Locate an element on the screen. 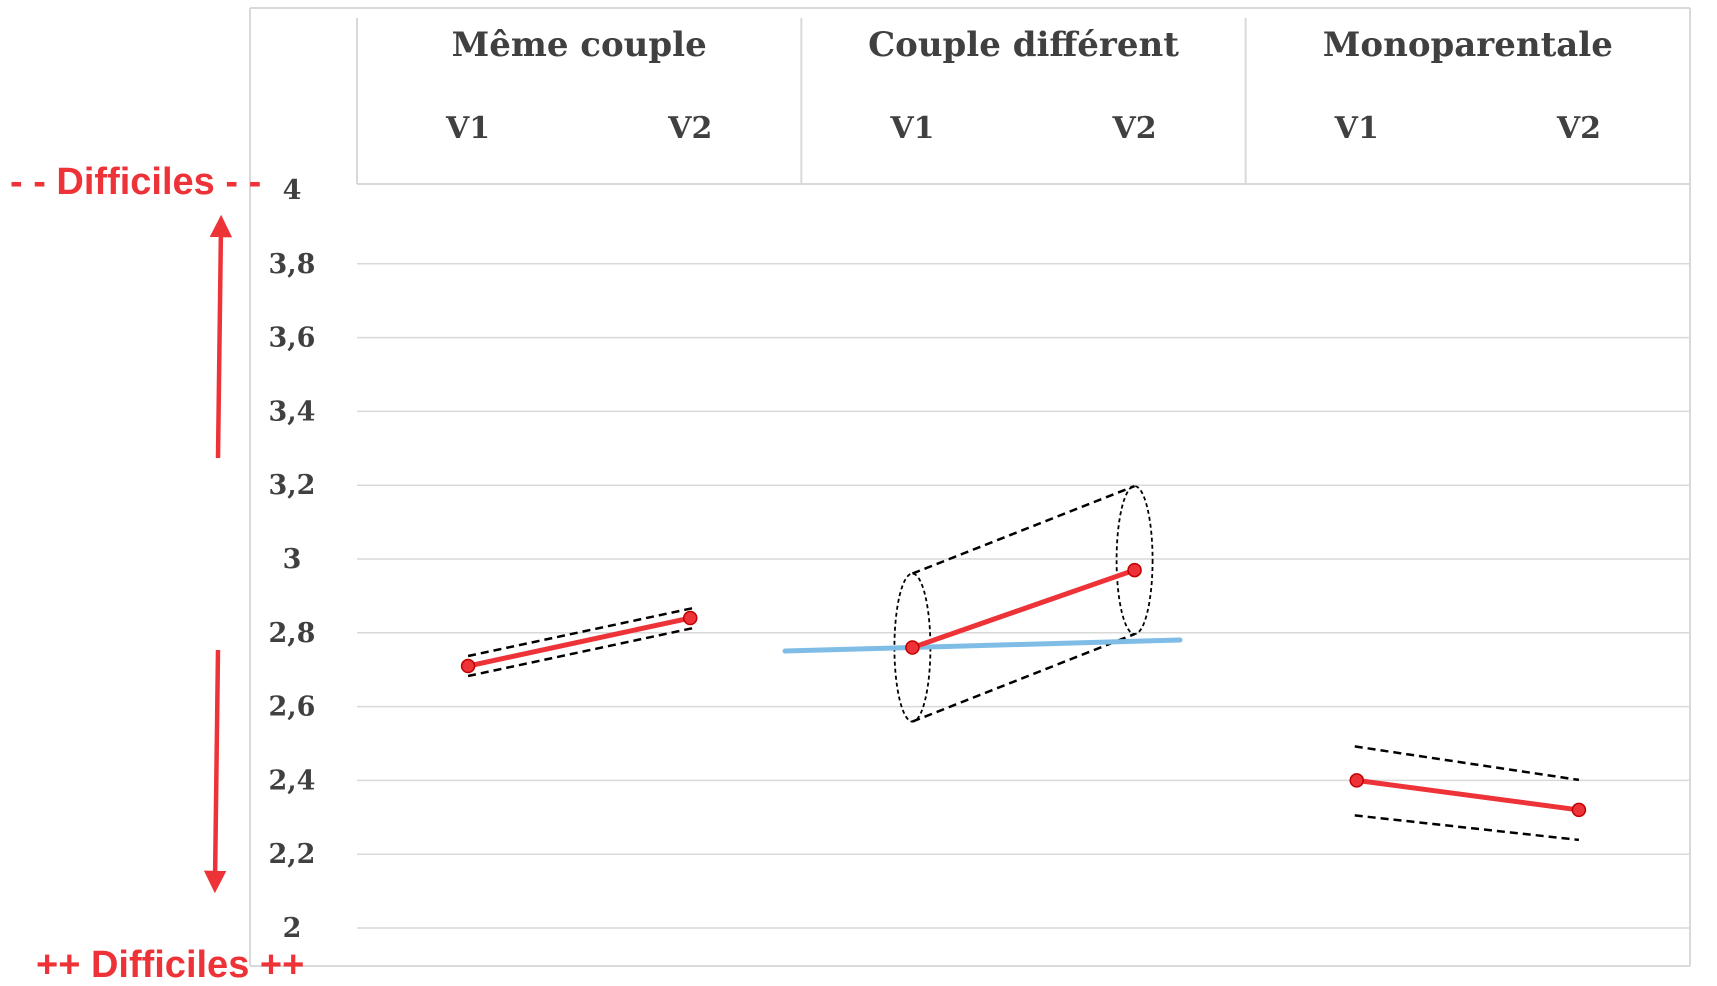 This screenshot has width=1717, height=986. y-tick-label: 3 is located at coordinates (292, 559).